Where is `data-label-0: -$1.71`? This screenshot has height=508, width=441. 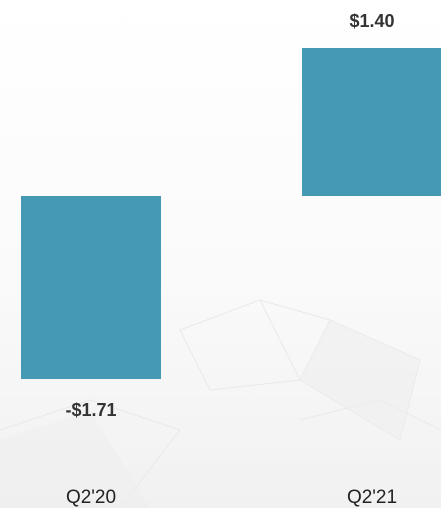 data-label-0: -$1.71 is located at coordinates (90, 410).